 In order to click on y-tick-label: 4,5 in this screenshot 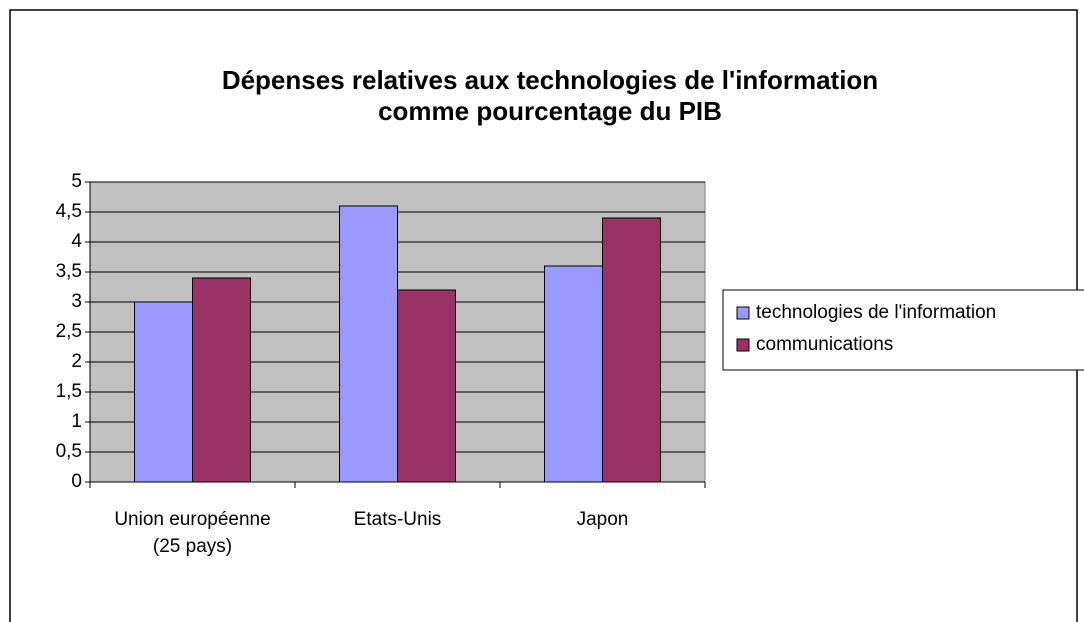, I will do `click(69, 211)`.